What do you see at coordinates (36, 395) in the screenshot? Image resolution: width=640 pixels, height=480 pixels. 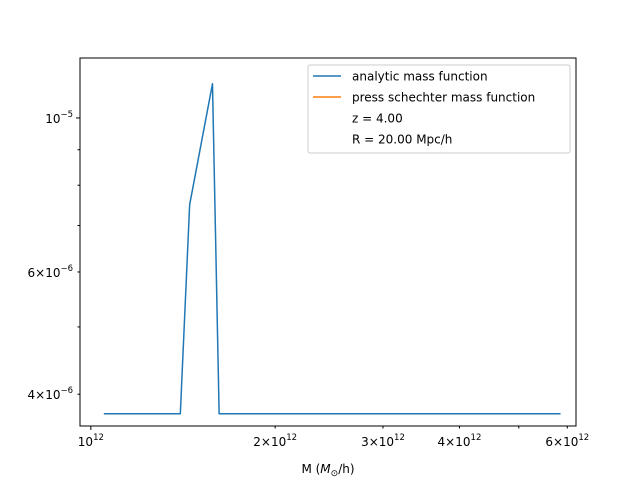 I see `y-tick-label-3-mantissa: 4×` at bounding box center [36, 395].